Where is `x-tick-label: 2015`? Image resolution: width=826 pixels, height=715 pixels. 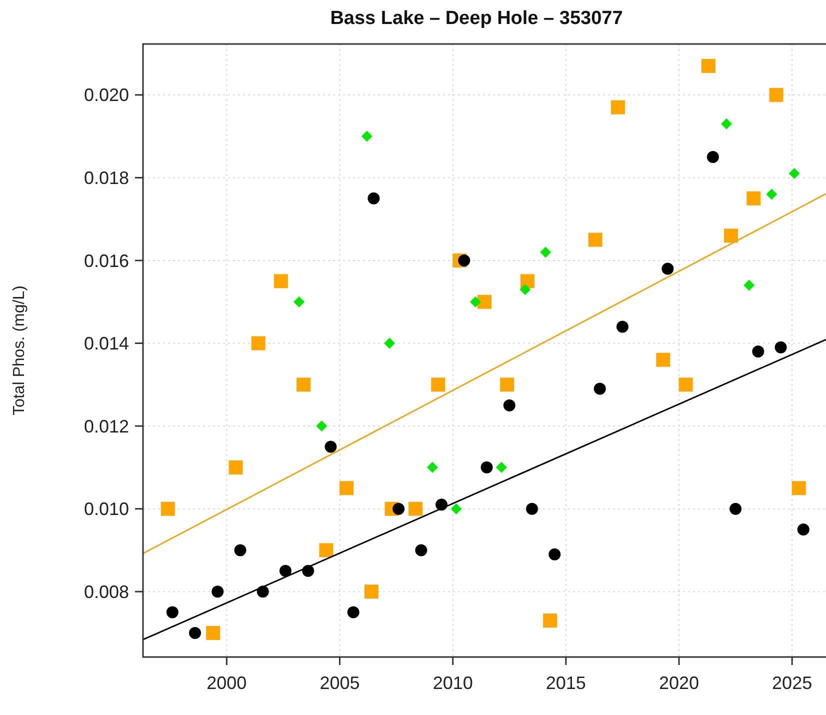
x-tick-label: 2015 is located at coordinates (566, 683).